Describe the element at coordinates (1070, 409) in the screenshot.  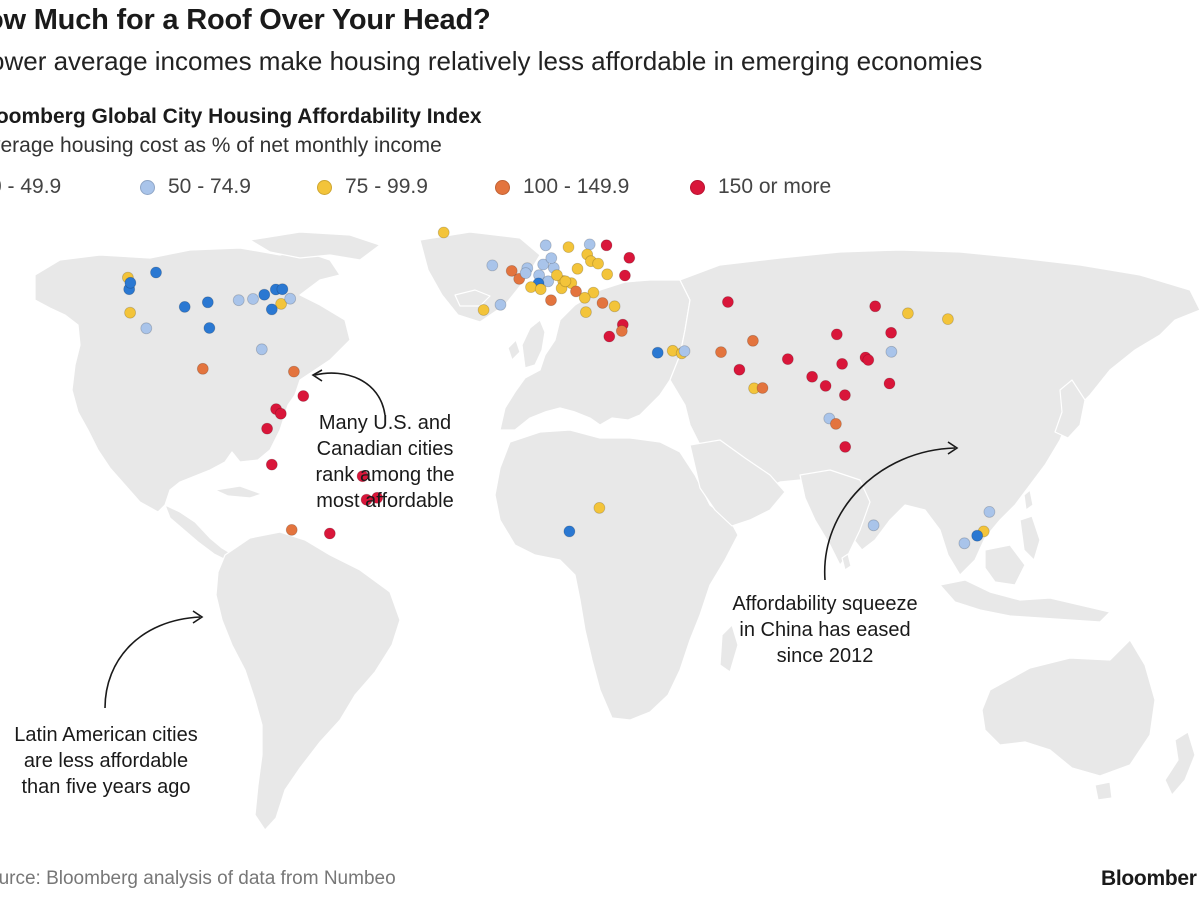
I see `japan-islands` at that location.